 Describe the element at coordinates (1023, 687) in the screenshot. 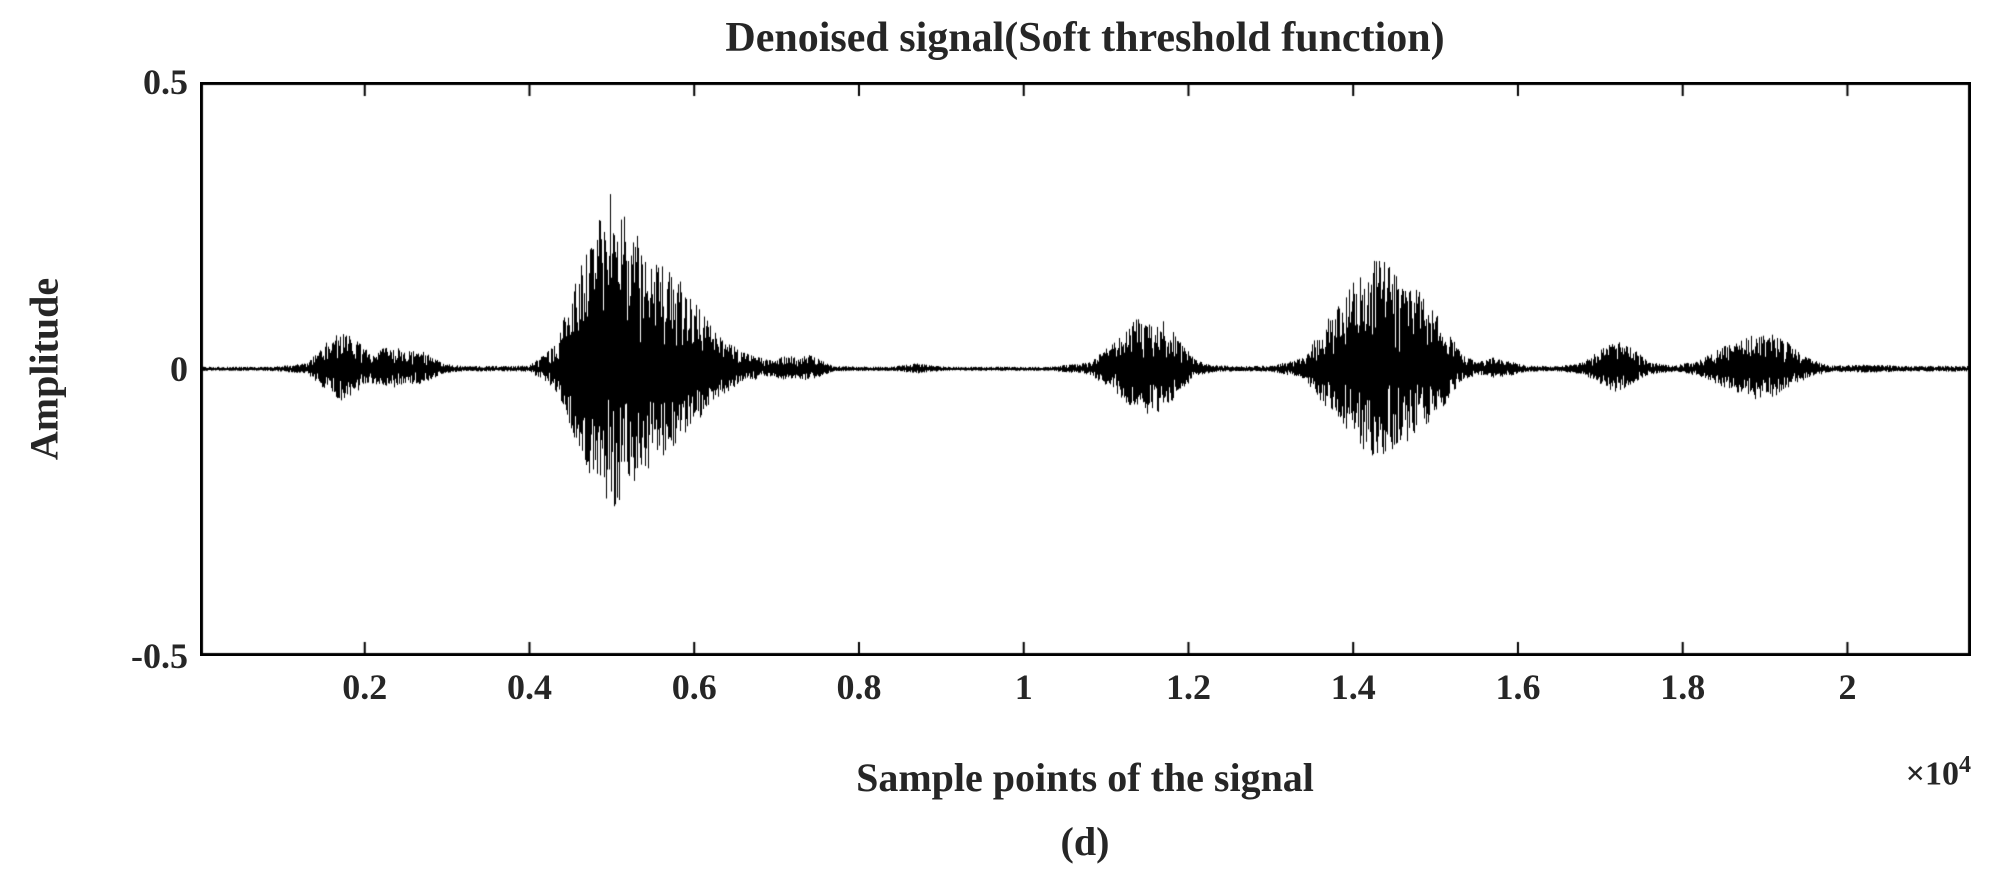

I see `x-tick-label: 1` at that location.